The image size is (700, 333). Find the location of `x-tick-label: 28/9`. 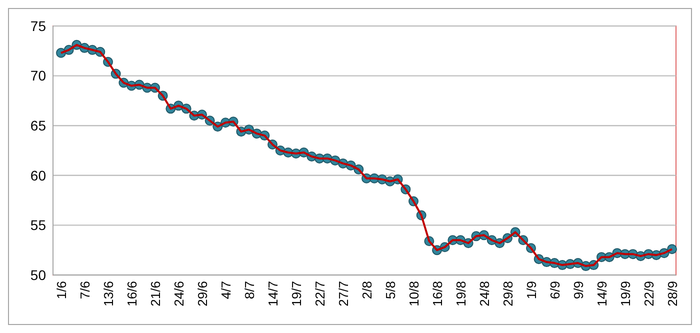

x-tick-label: 28/9 is located at coordinates (672, 293).